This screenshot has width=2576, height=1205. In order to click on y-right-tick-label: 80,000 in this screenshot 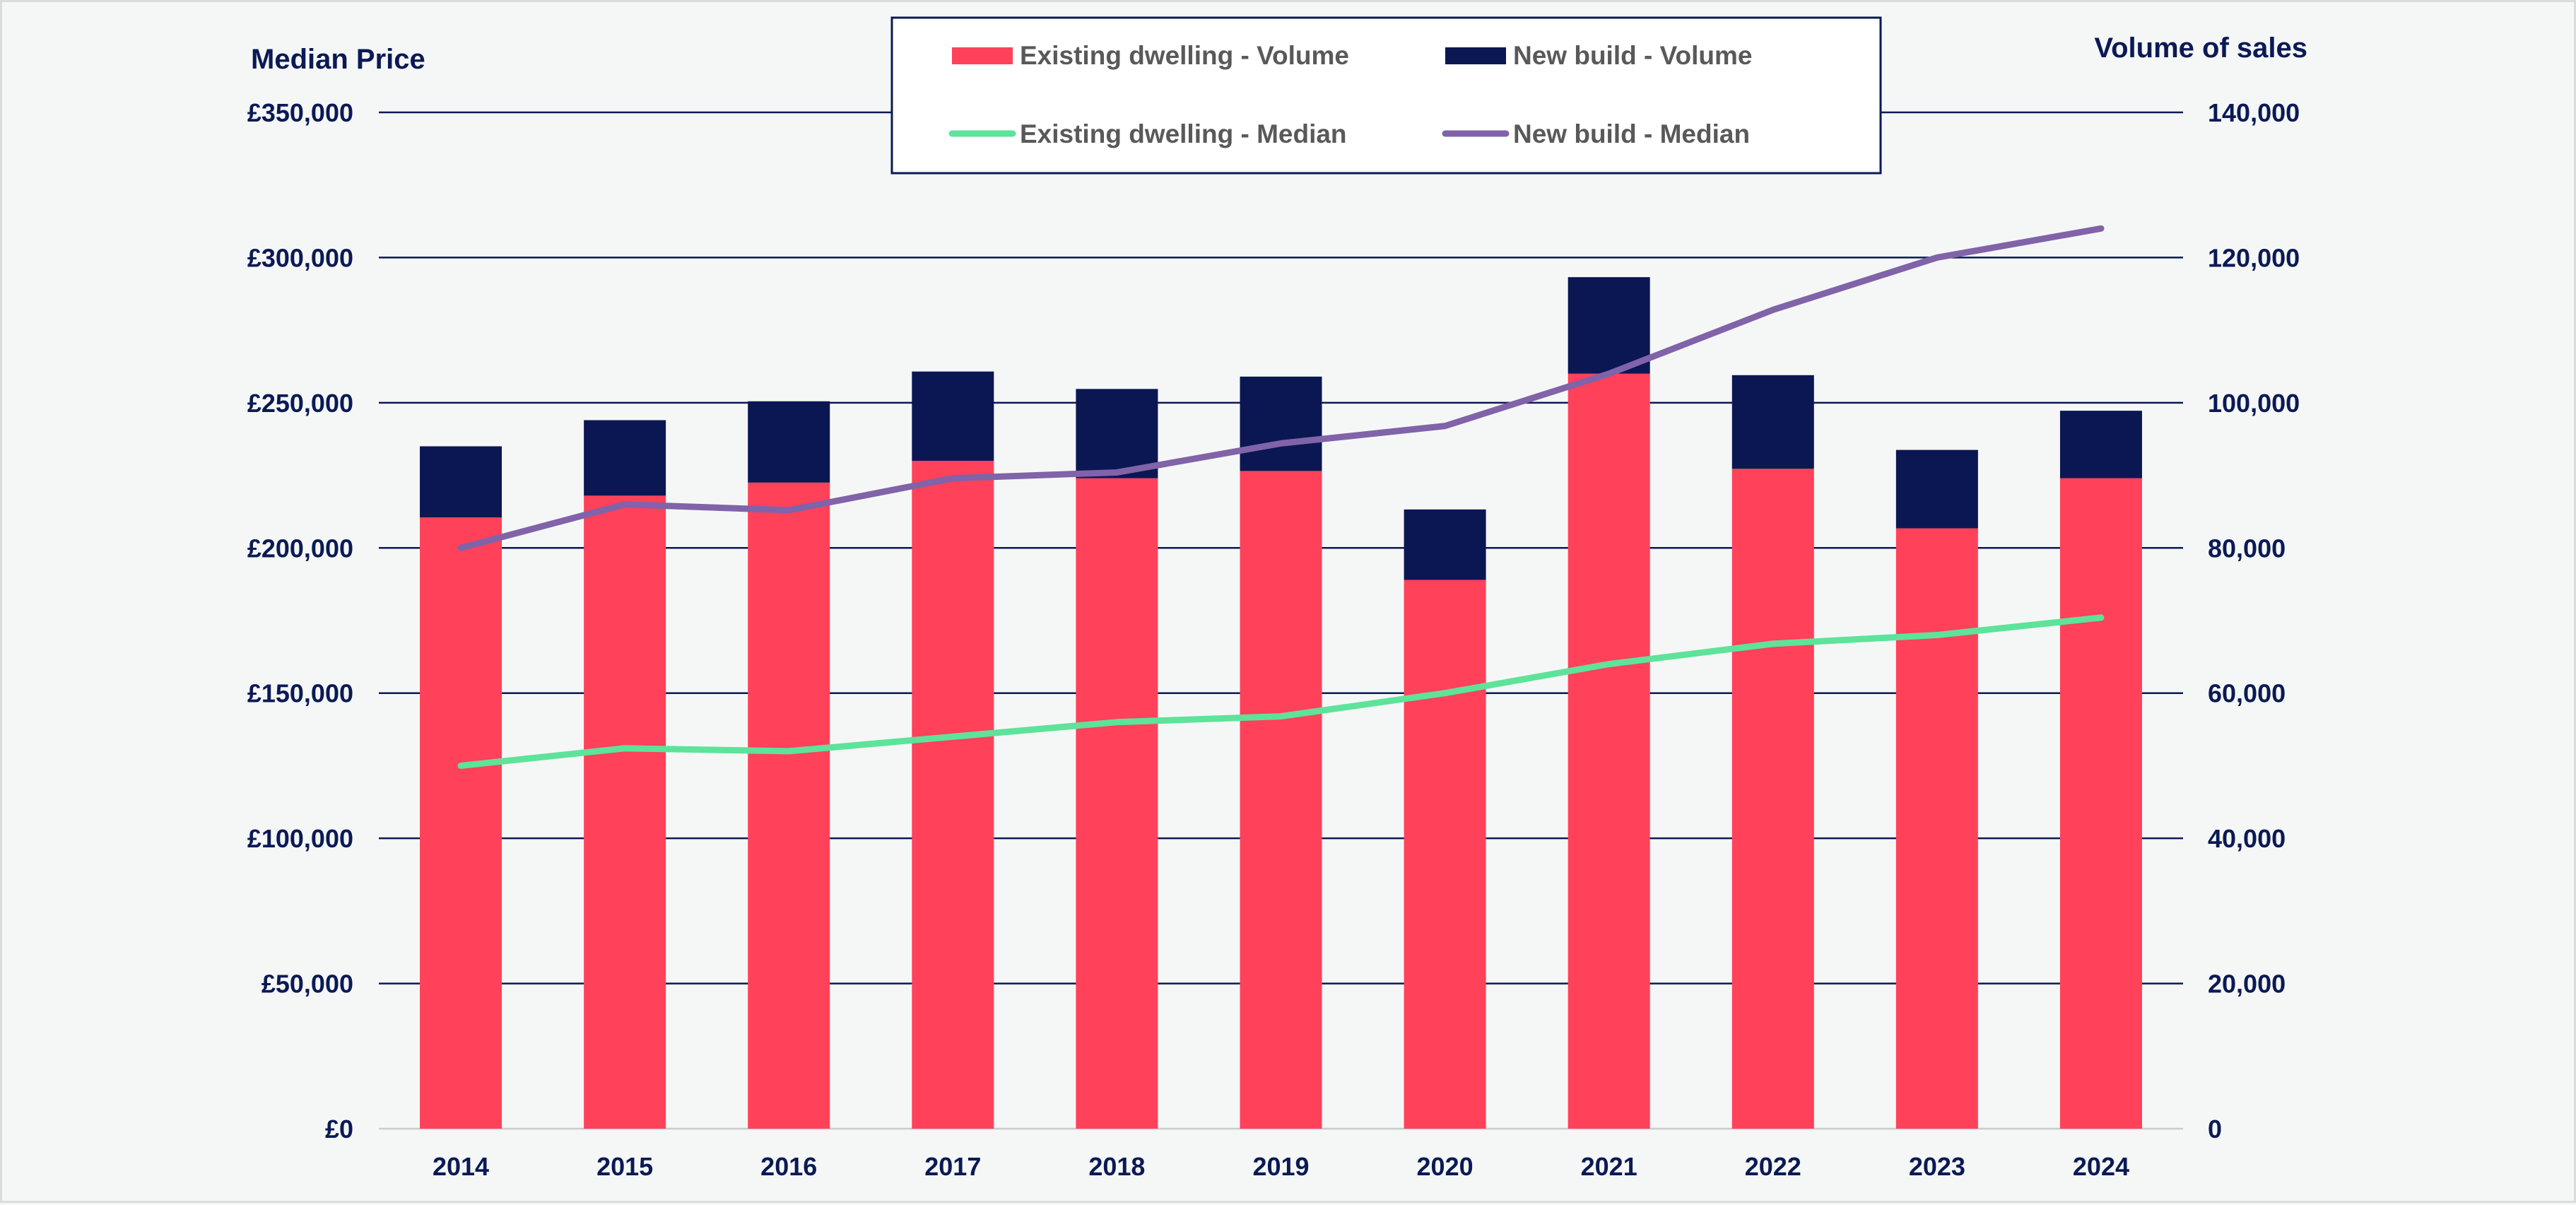, I will do `click(2247, 548)`.